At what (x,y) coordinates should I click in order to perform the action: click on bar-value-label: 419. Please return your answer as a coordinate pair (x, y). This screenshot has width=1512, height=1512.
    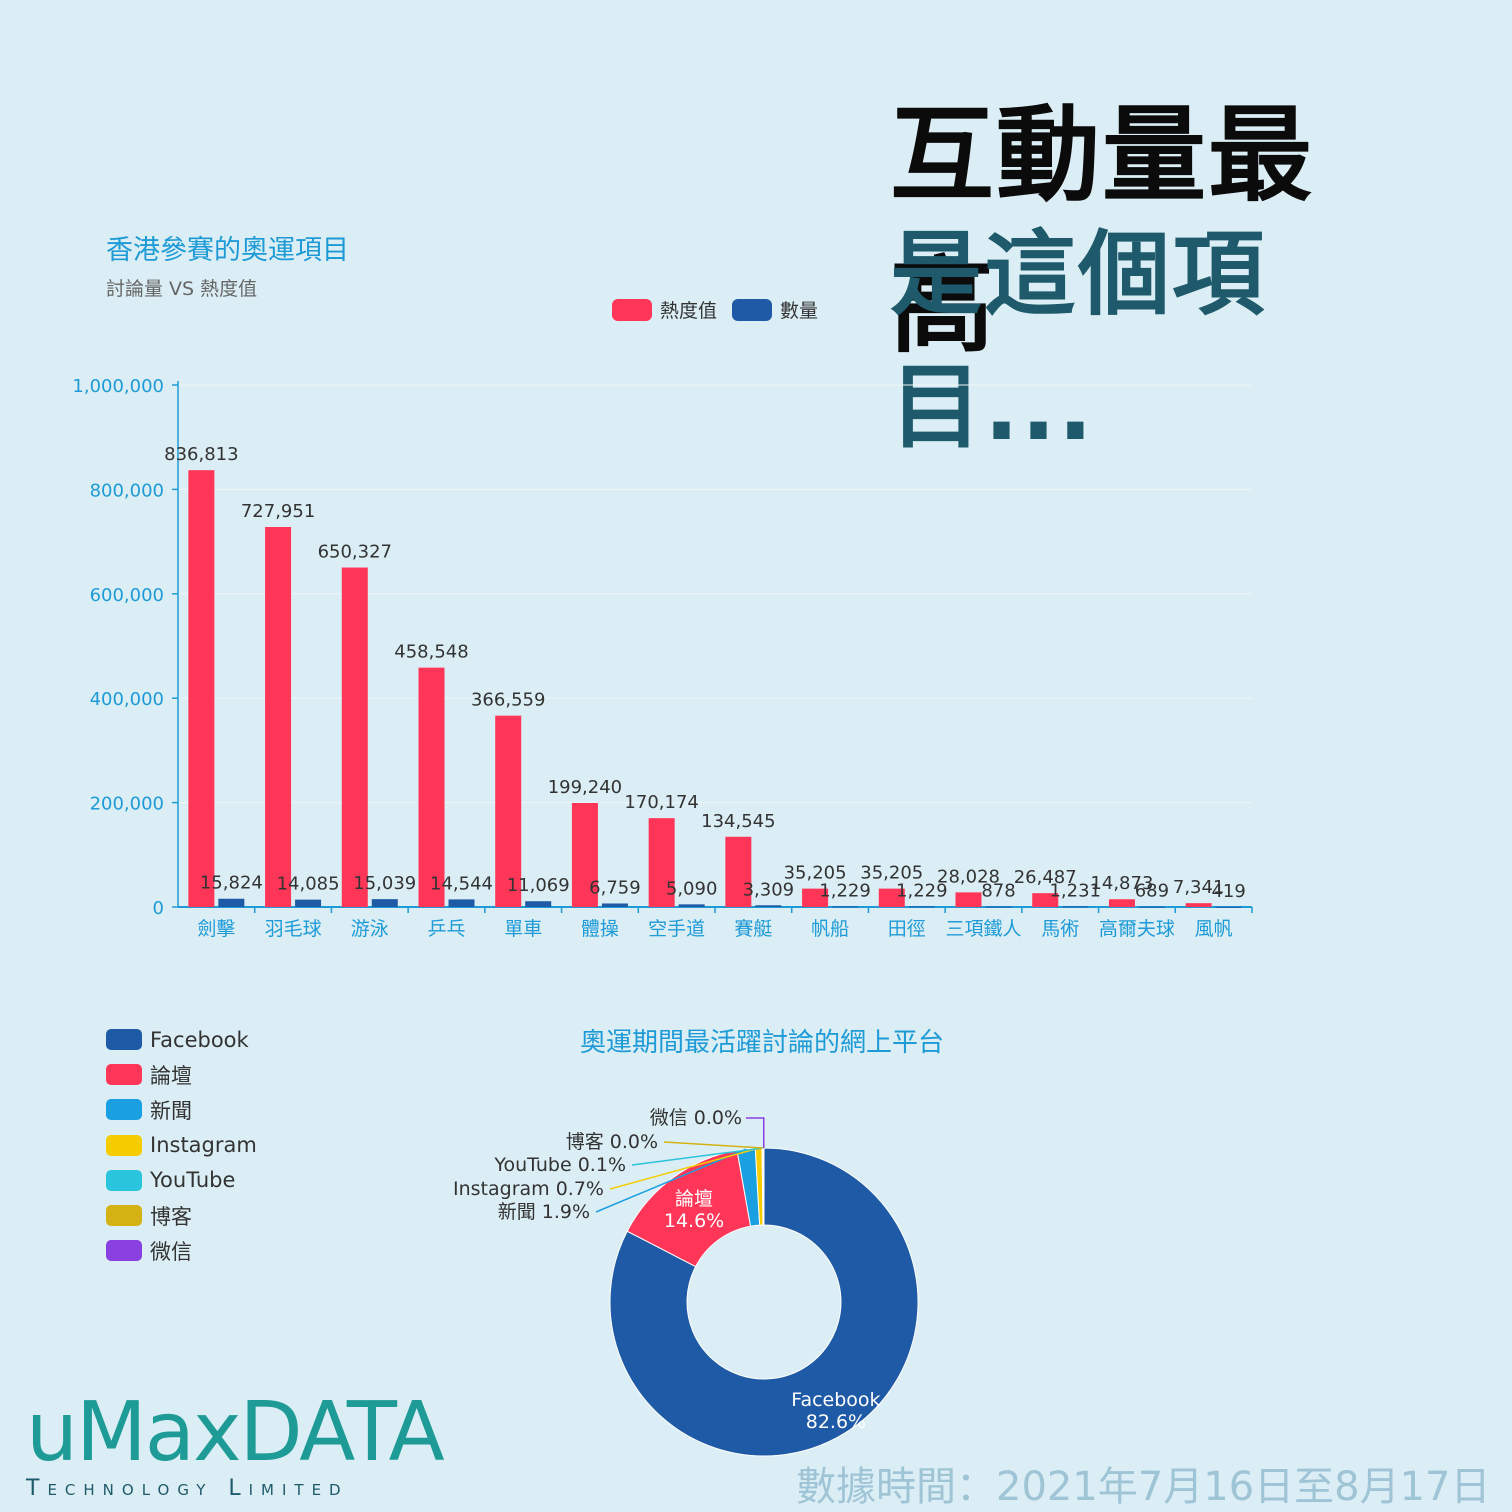
    Looking at the image, I should click on (1228, 891).